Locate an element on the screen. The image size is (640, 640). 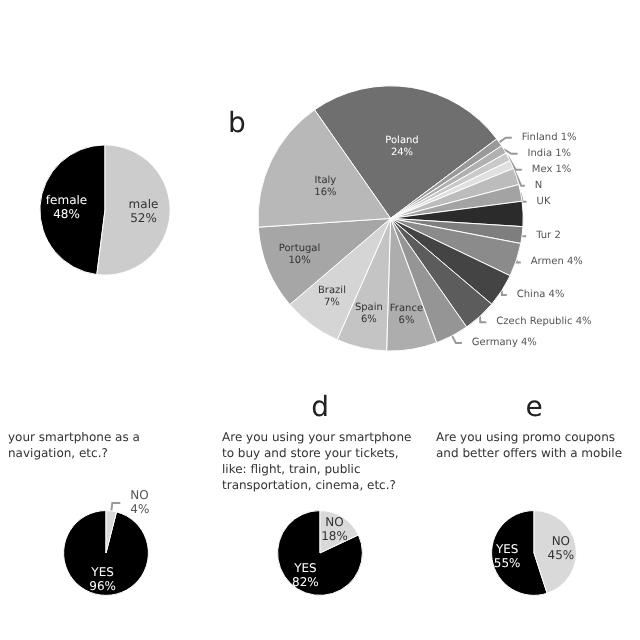
chart-title: d is located at coordinates (320, 408).